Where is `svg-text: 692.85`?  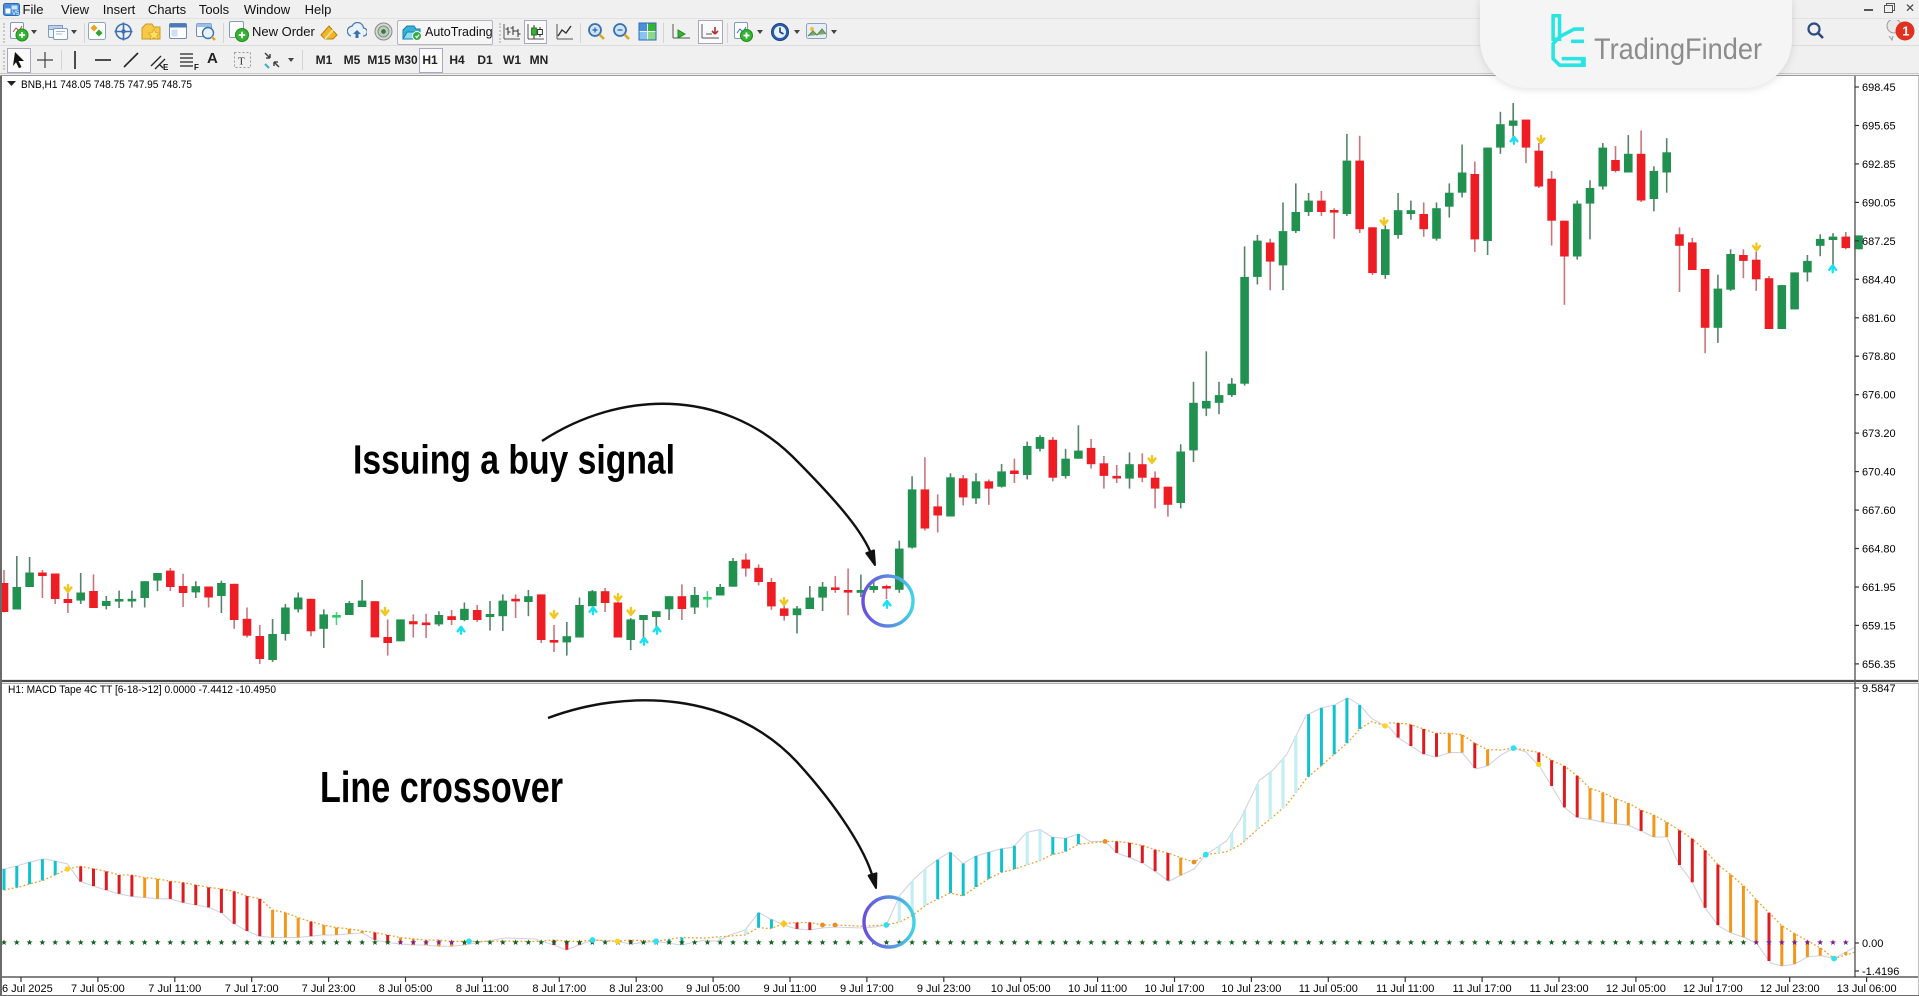
svg-text: 692.85 is located at coordinates (1879, 165).